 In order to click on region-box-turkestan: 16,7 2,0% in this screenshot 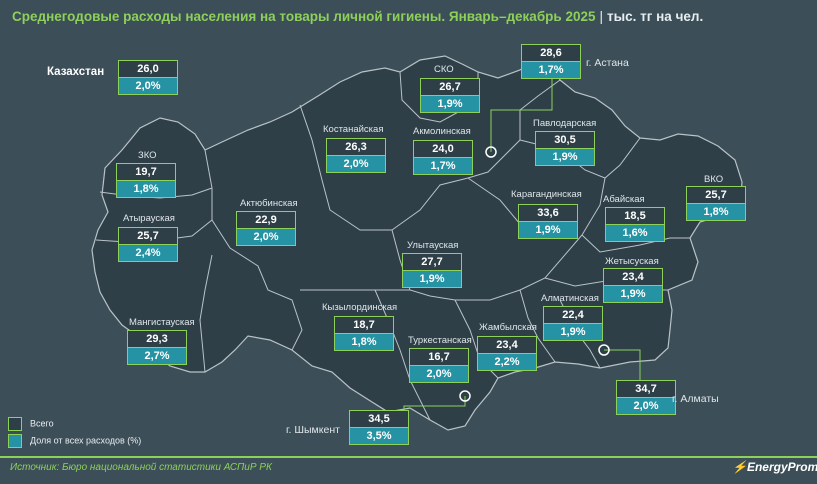, I will do `click(439, 365)`.